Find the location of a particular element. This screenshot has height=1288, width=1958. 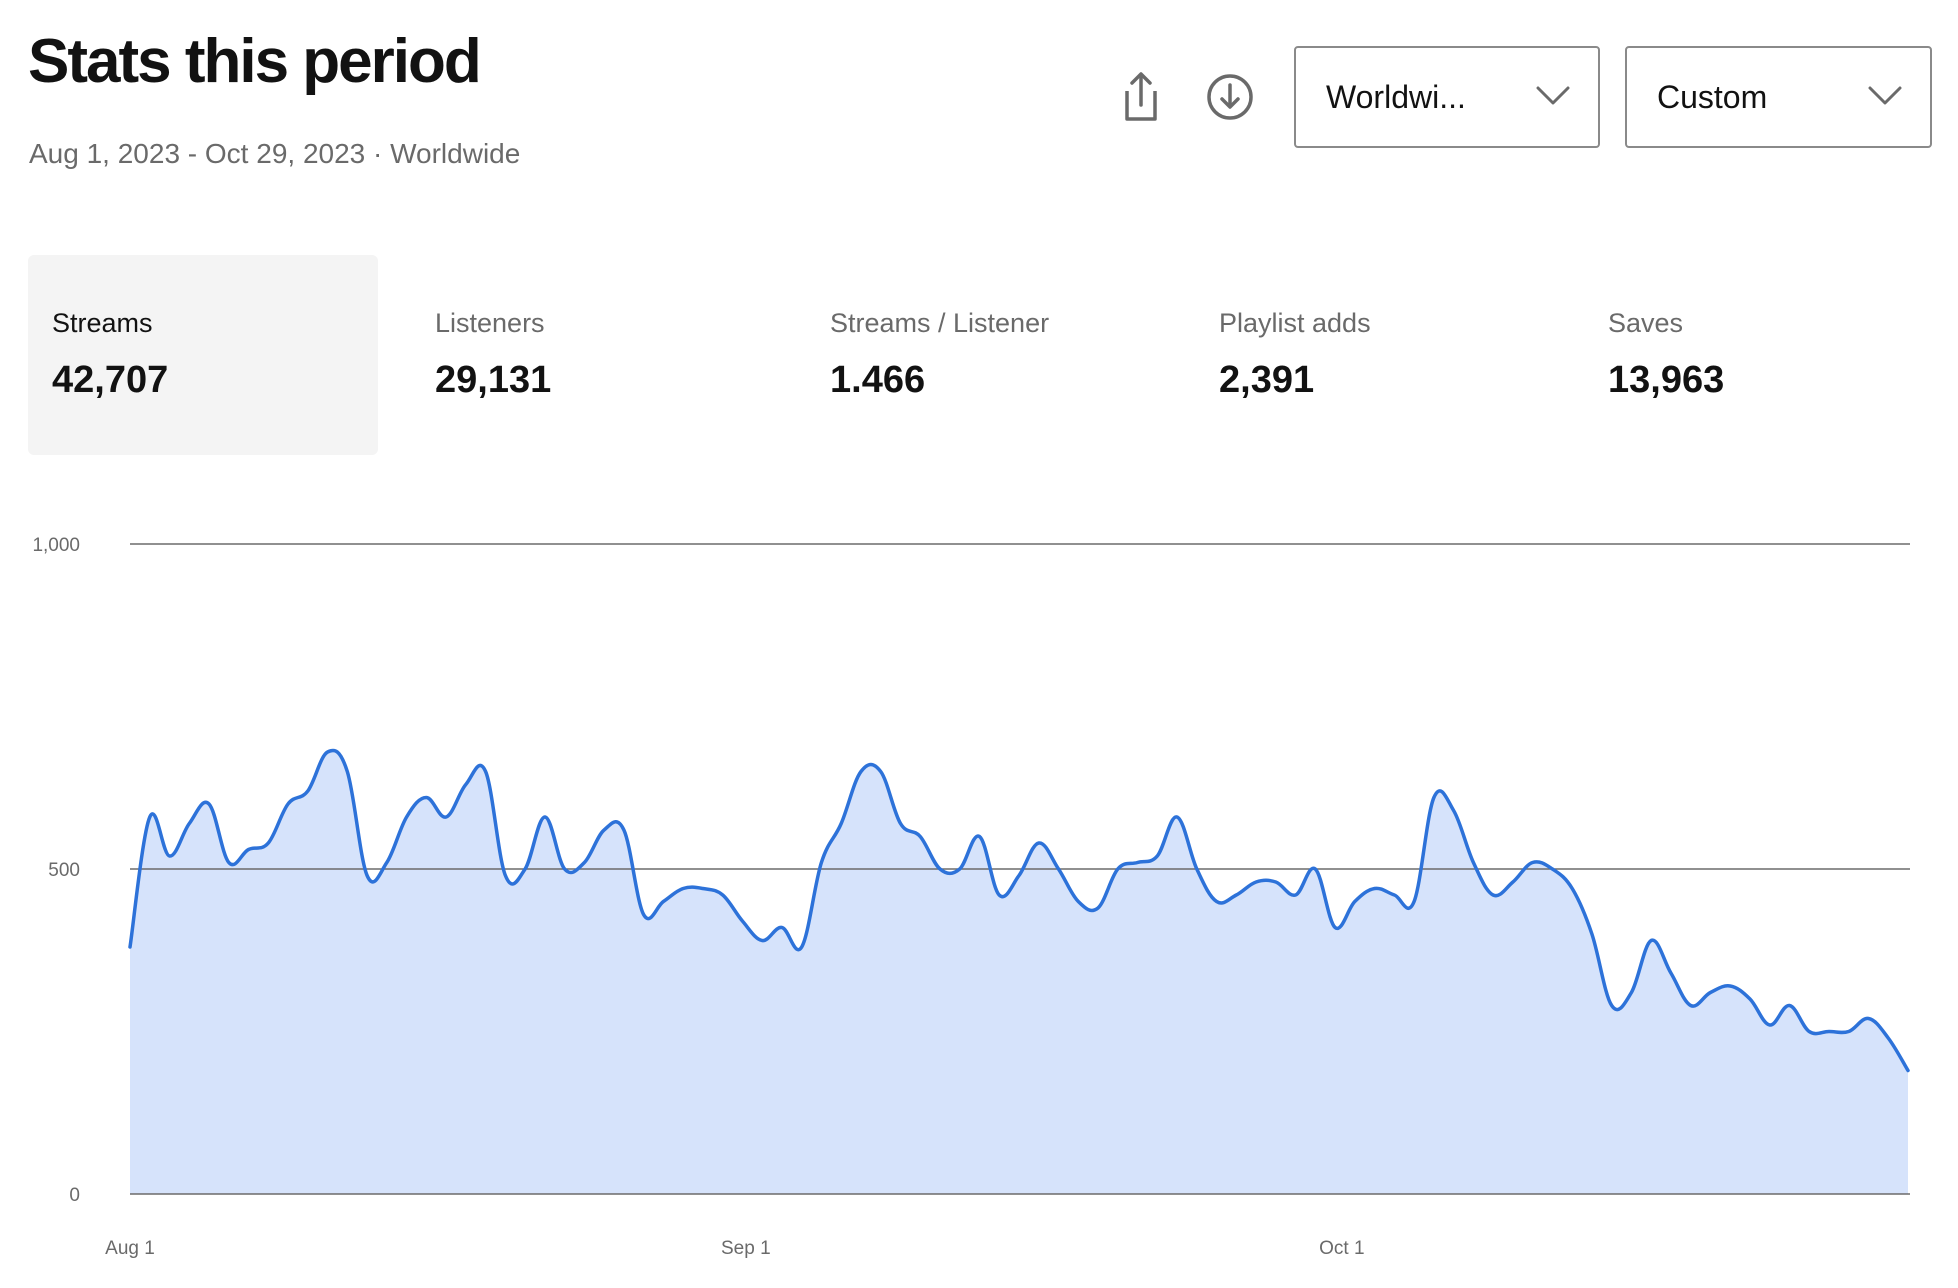

metric-card-streams: Streams 42,707 is located at coordinates (203, 355).